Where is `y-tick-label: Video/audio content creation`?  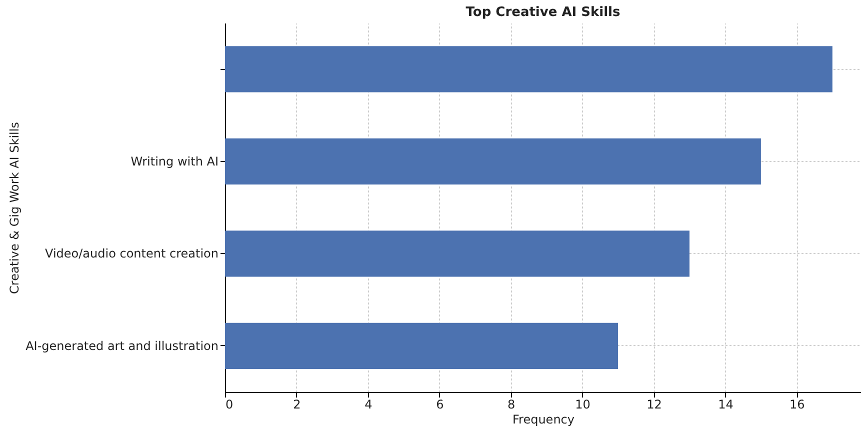 y-tick-label: Video/audio content creation is located at coordinates (131, 253).